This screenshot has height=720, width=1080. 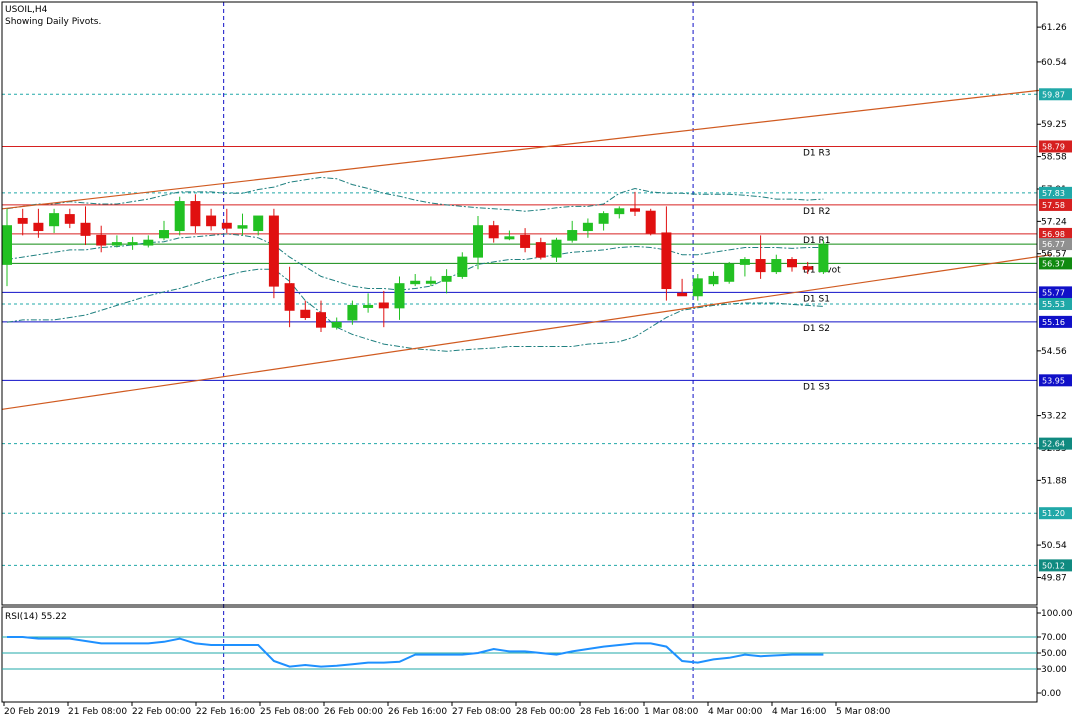 I want to click on time-tick-label: 4 Mar 00:00, so click(x=735, y=712).